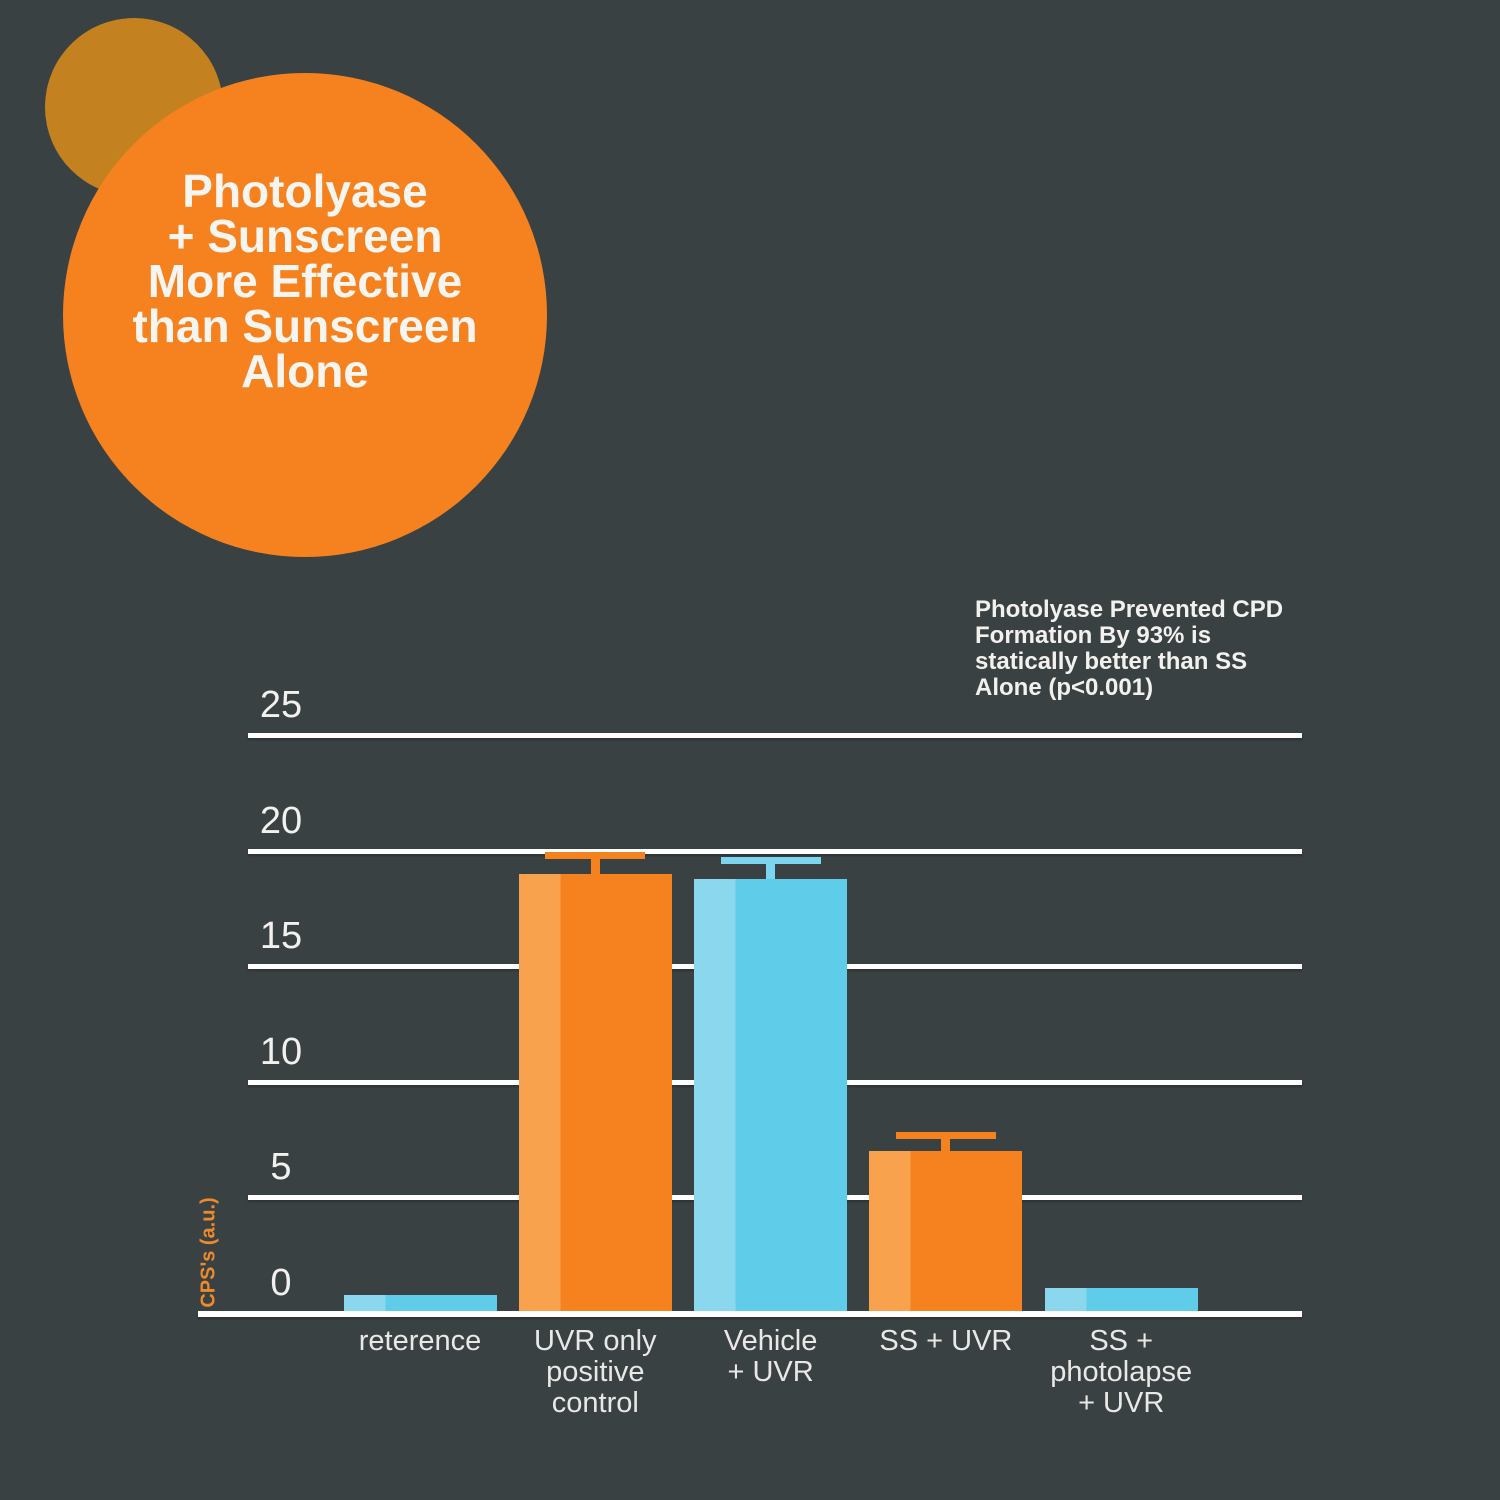  Describe the element at coordinates (595, 1372) in the screenshot. I see `x-axis-label-1: UVR only positive control` at that location.